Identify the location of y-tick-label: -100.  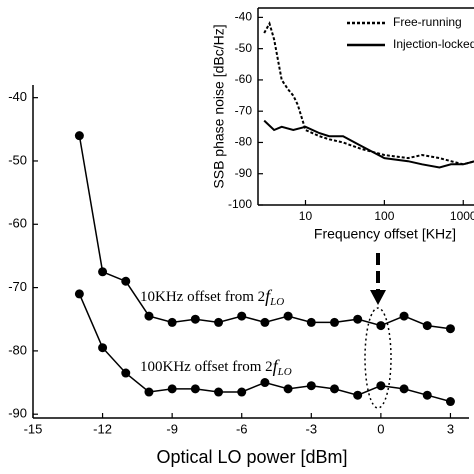
(240, 204).